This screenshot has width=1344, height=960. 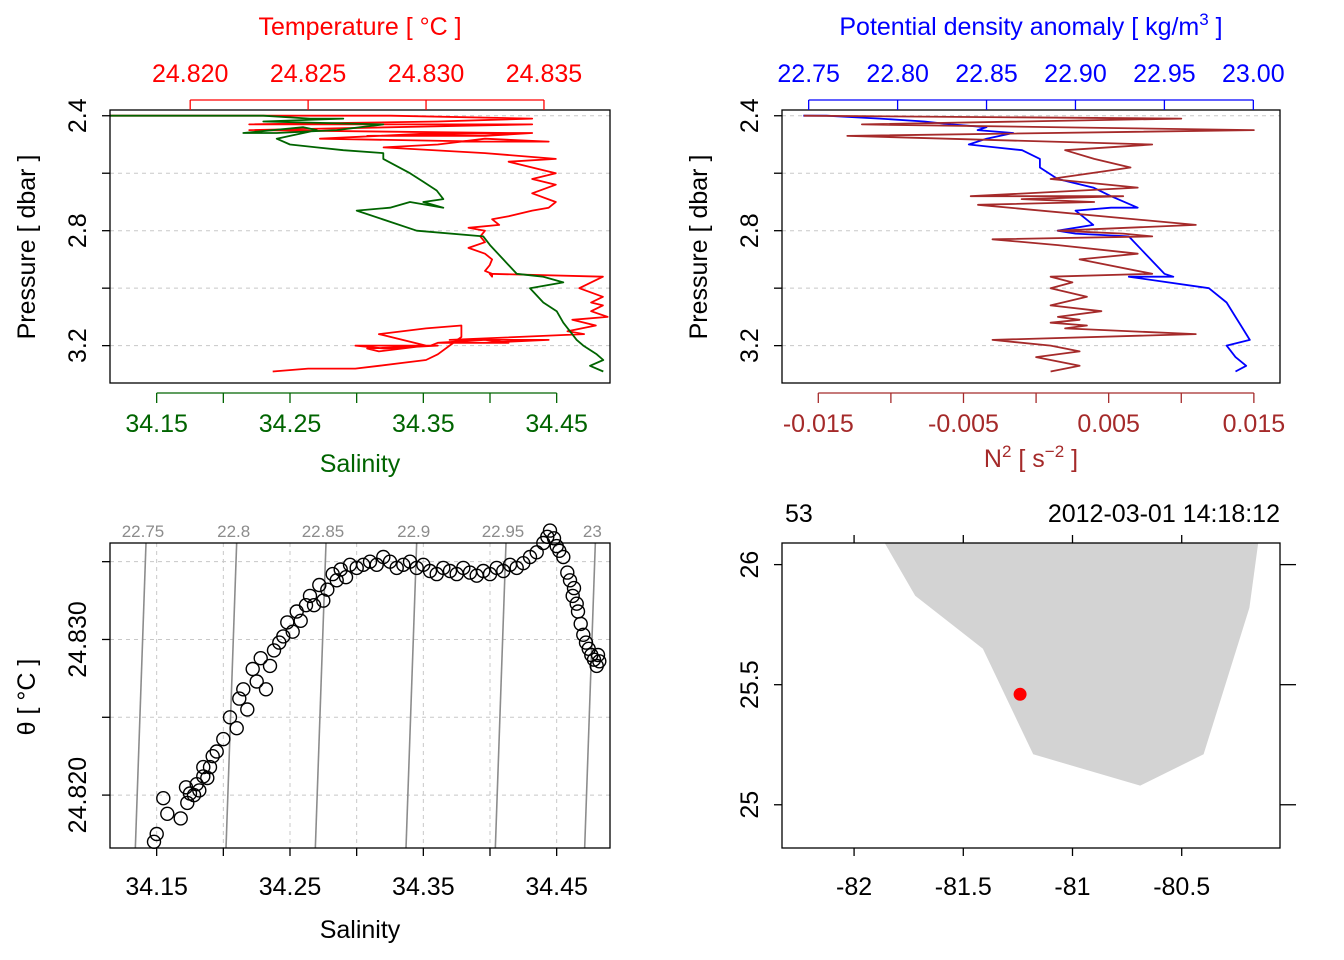 I want to click on p2-series-n2, so click(x=1029, y=243).